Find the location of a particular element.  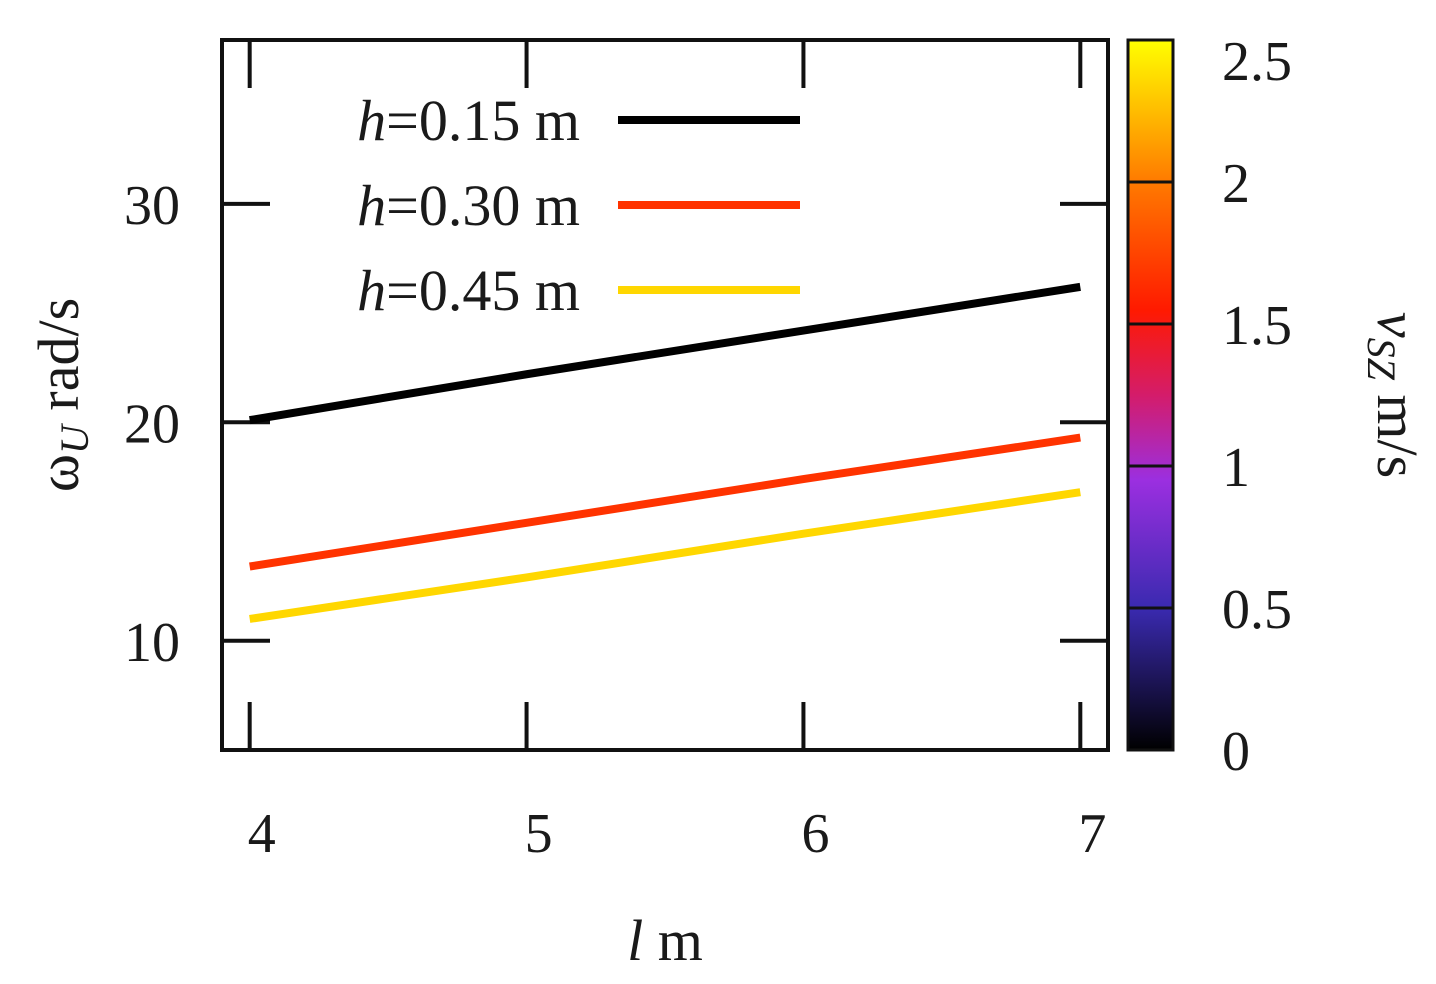

legend-label-1: h=0.15 m is located at coordinates (468, 120).